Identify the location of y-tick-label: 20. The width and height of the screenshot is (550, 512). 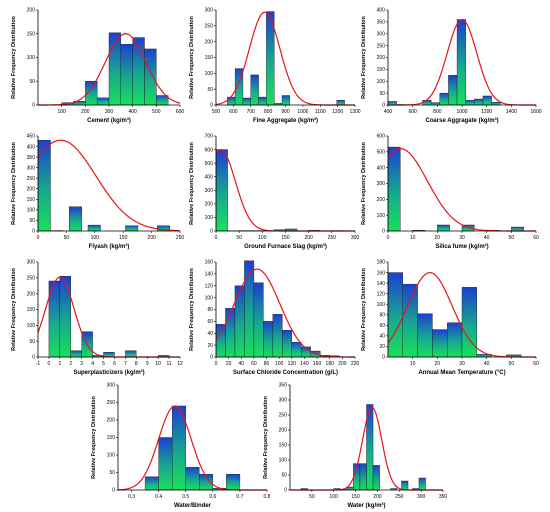
(210, 346).